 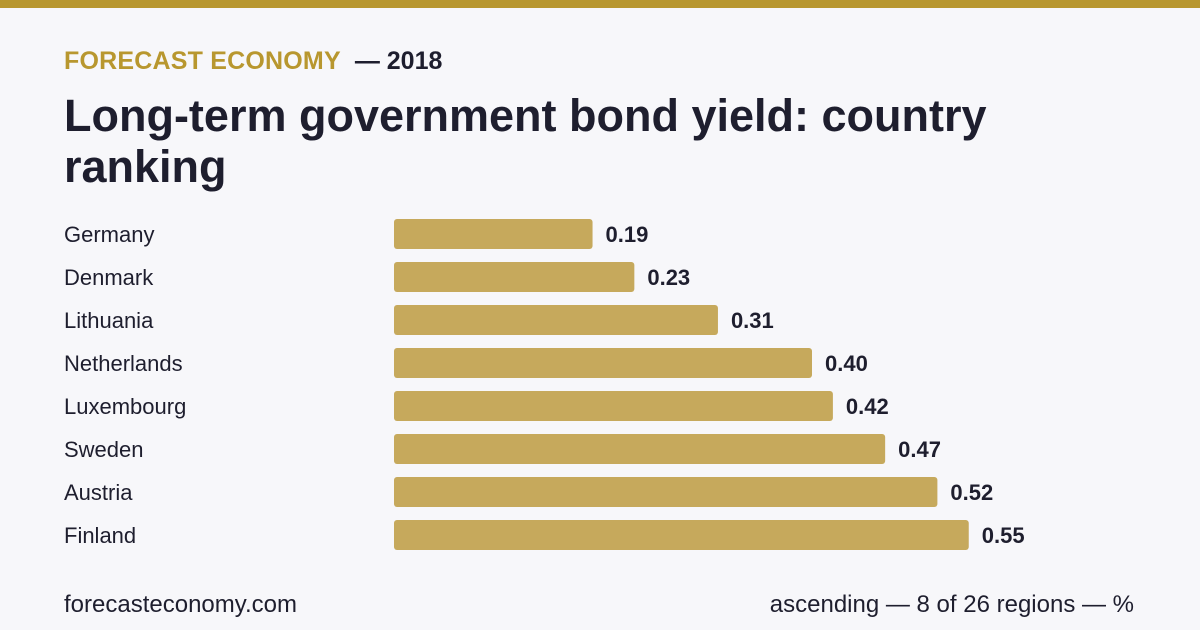 What do you see at coordinates (100, 535) in the screenshot?
I see `category-label: Finland` at bounding box center [100, 535].